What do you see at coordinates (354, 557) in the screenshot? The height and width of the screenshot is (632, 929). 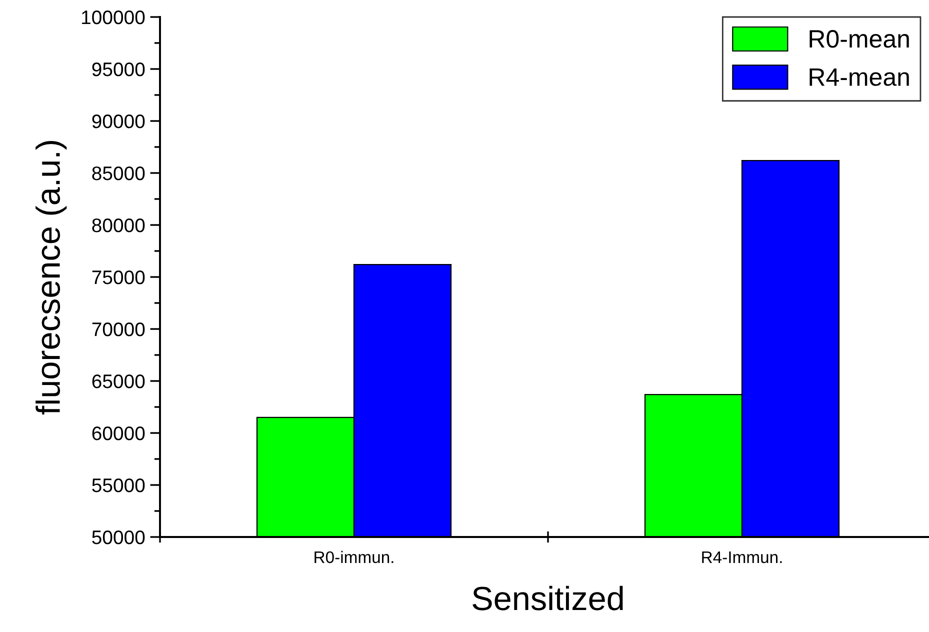 I see `x-tick-label: R0-immun.` at bounding box center [354, 557].